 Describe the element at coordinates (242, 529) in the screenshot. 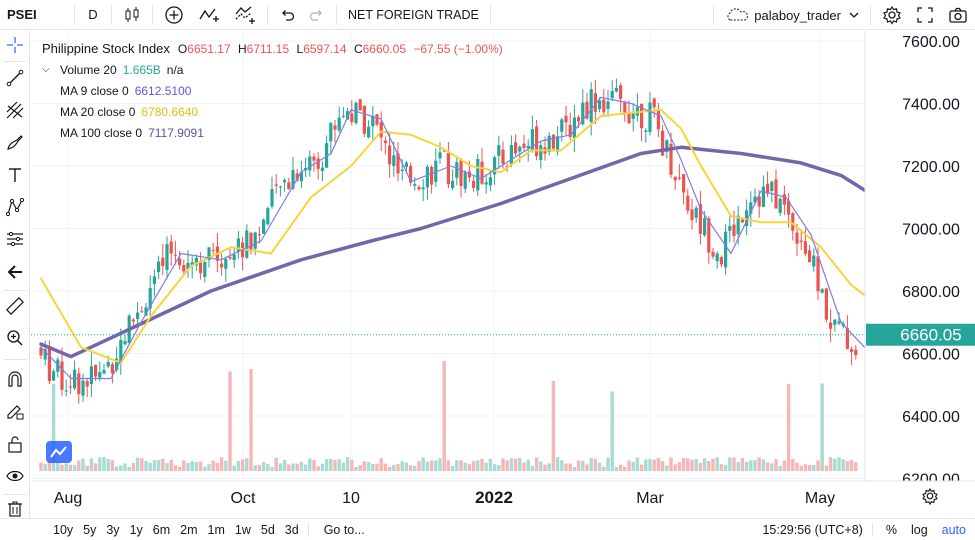

I see `range-1w: 1w` at that location.